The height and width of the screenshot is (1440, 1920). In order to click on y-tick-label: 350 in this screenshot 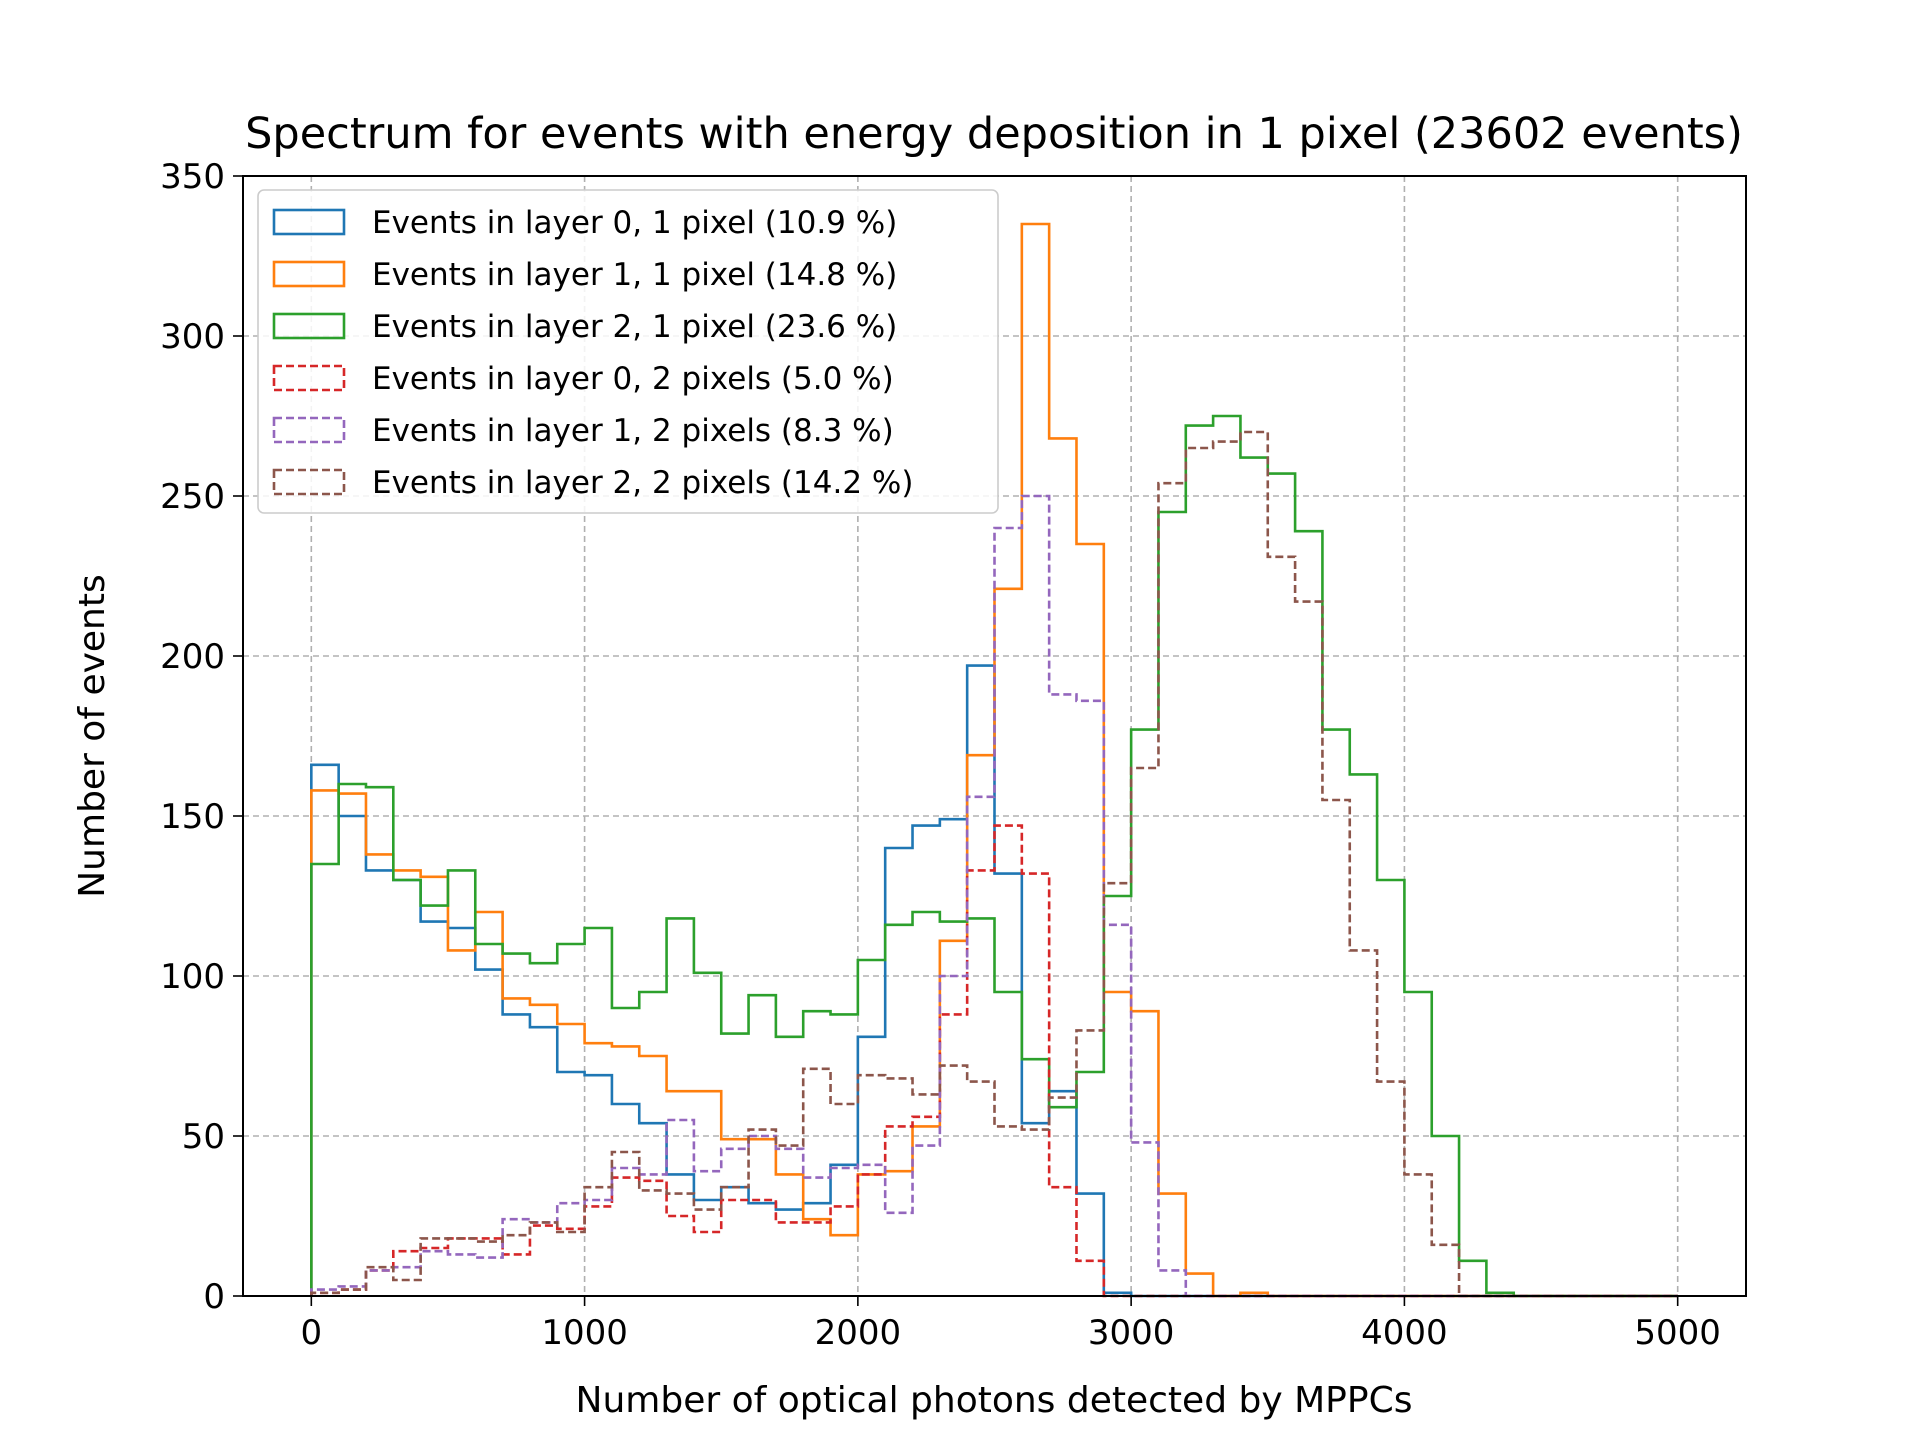, I will do `click(192, 177)`.